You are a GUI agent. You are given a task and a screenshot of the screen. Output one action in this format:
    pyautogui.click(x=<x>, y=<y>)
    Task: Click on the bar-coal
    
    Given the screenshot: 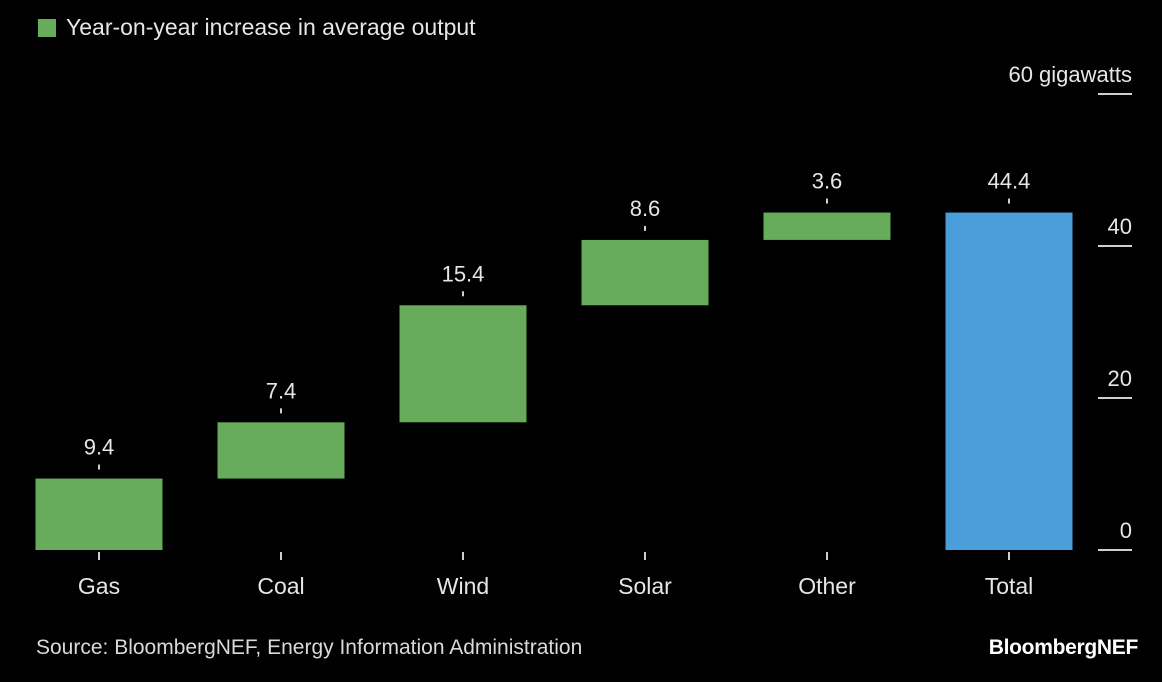 What is the action you would take?
    pyautogui.click(x=281, y=450)
    